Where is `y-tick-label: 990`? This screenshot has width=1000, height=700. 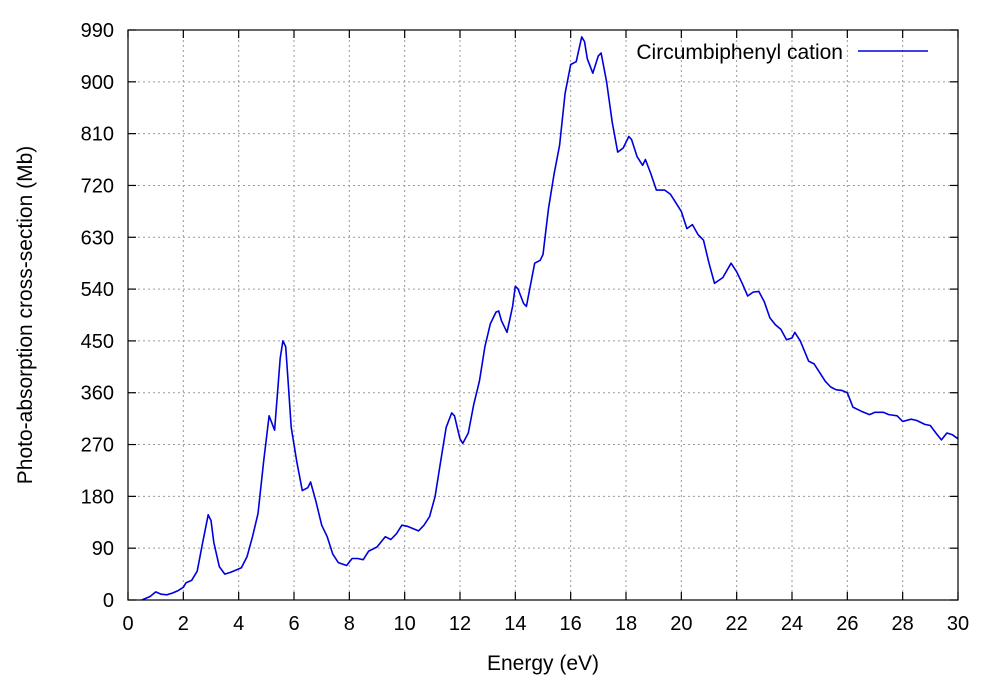 y-tick-label: 990 is located at coordinates (97, 31).